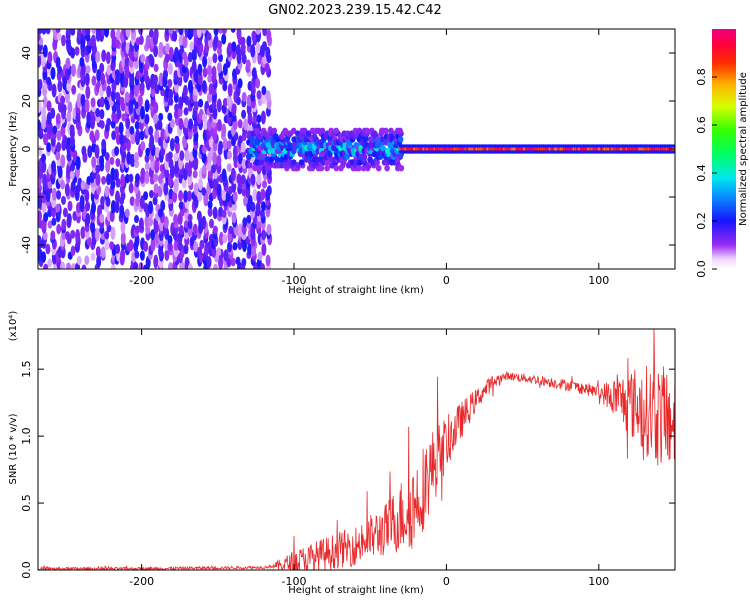  What do you see at coordinates (355, 10) in the screenshot?
I see `figure-title: GN02.2023.239.15.42.C42` at bounding box center [355, 10].